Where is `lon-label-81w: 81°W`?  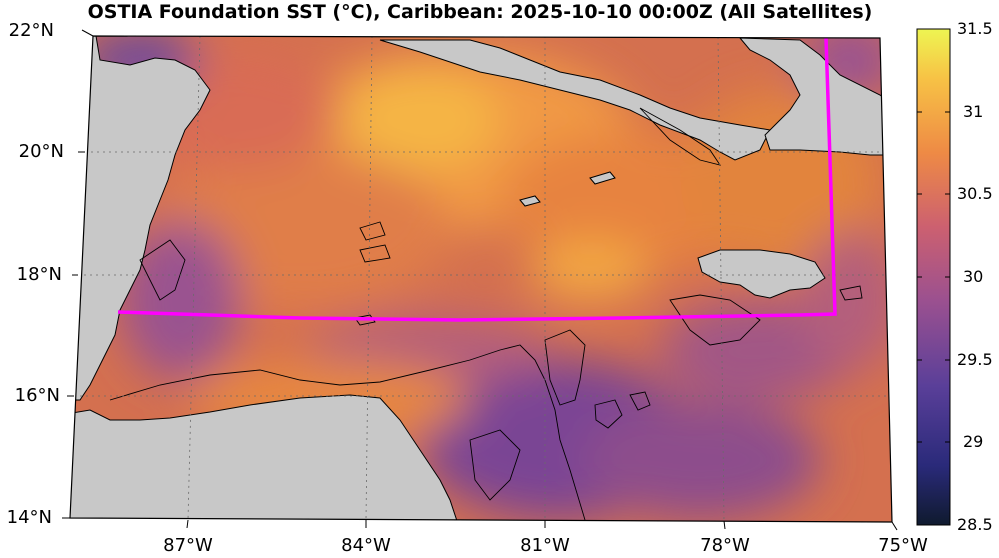
lon-label-81w: 81°W is located at coordinates (545, 545).